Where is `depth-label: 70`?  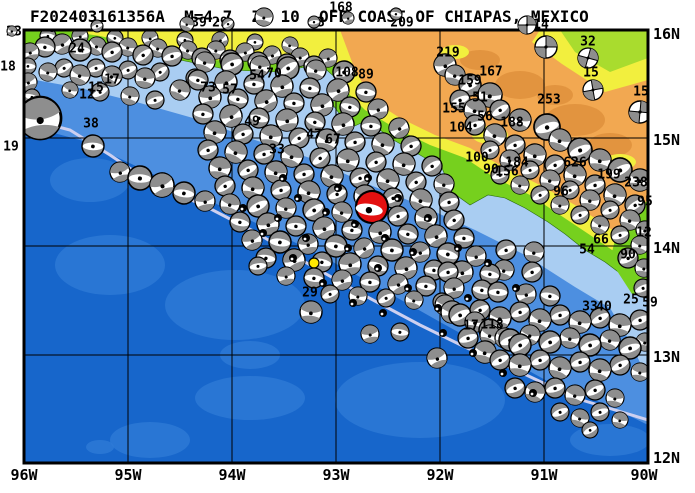 depth-label: 70 is located at coordinates (274, 74).